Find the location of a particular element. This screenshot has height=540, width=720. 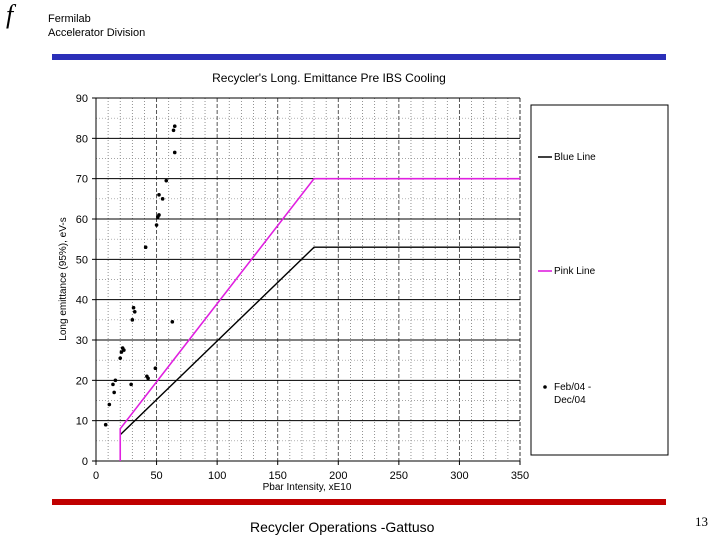

x-tick-label: 350 is located at coordinates (520, 476).